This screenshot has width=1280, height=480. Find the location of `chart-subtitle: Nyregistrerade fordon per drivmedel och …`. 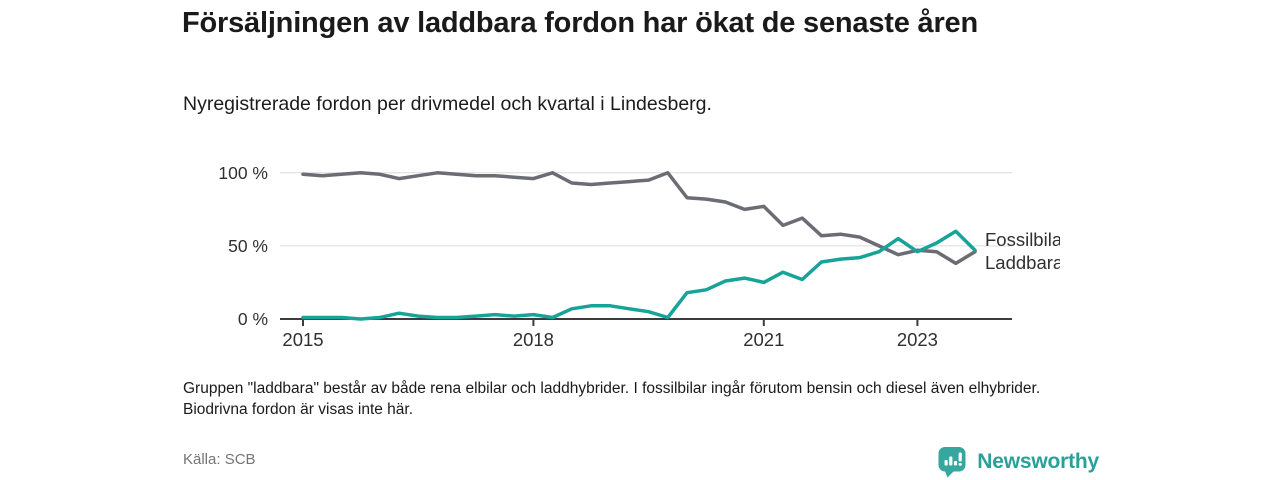

chart-subtitle: Nyregistrerade fordon per drivmedel och … is located at coordinates (447, 104).